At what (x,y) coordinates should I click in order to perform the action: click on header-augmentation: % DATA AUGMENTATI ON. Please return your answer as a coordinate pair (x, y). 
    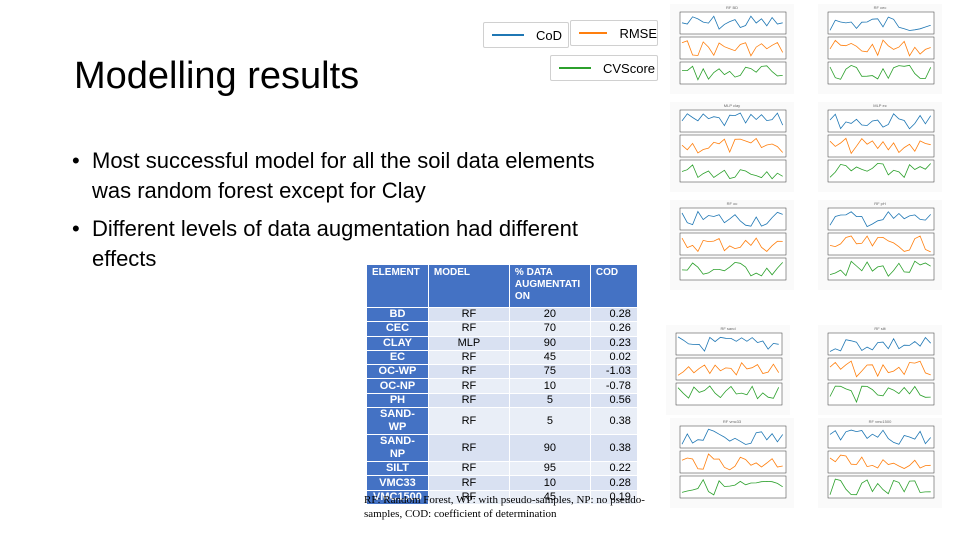
    Looking at the image, I should click on (549, 286).